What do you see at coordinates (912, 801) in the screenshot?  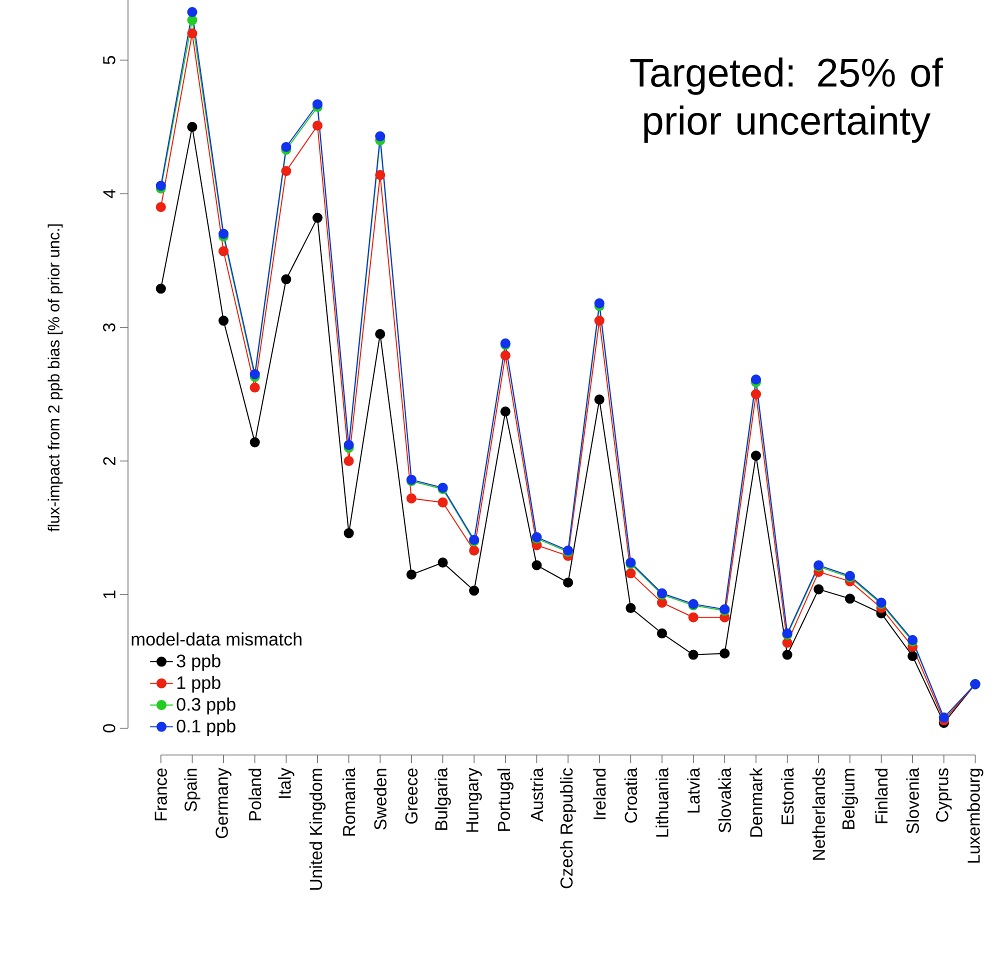 I see `x-tick-label: Slovenia` at bounding box center [912, 801].